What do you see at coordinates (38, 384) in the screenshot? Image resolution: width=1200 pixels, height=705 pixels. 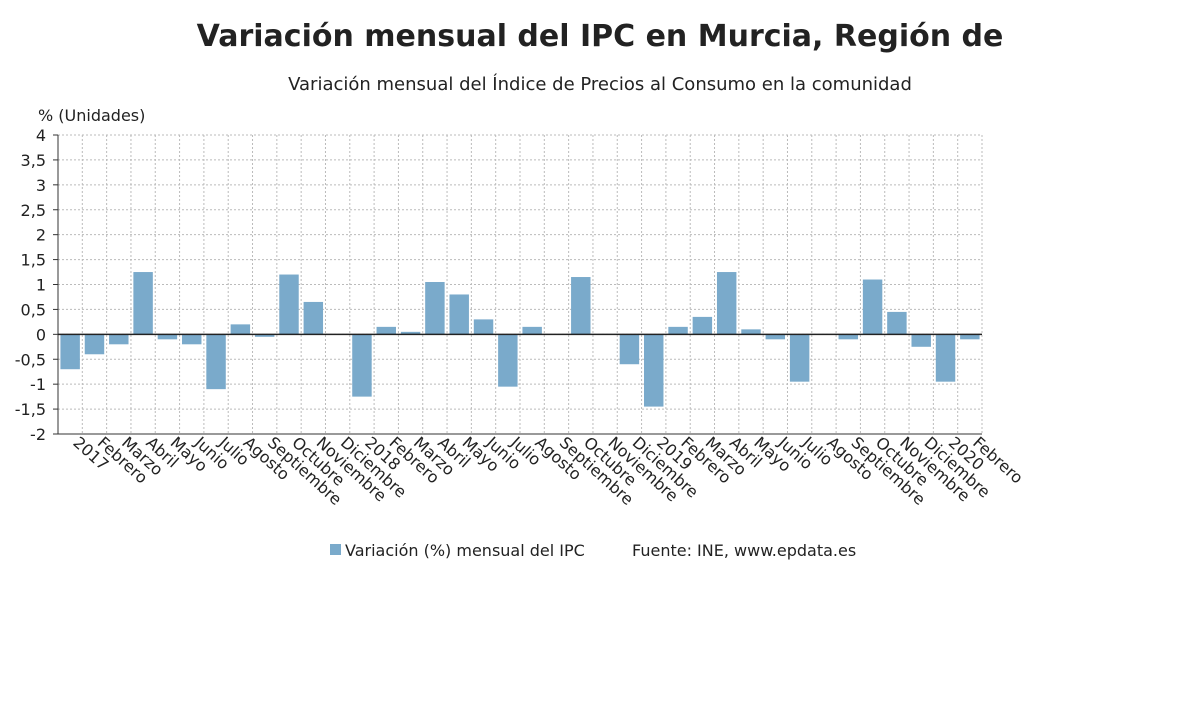 I see `y-tick-label: -1` at bounding box center [38, 384].